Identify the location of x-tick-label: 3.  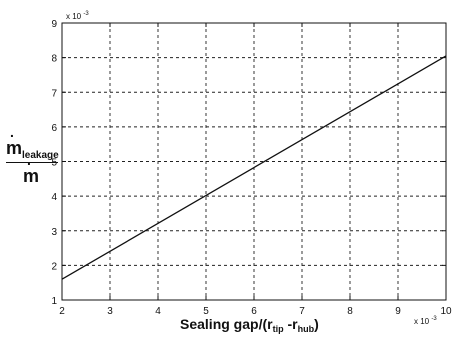
(110, 311).